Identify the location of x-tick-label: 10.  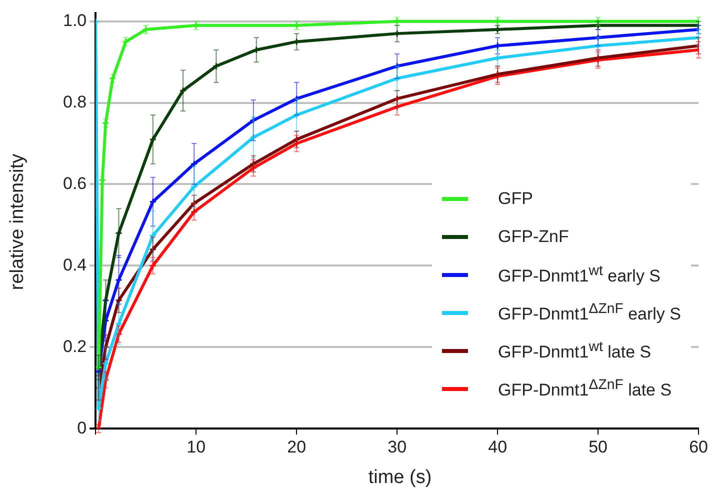
(196, 446).